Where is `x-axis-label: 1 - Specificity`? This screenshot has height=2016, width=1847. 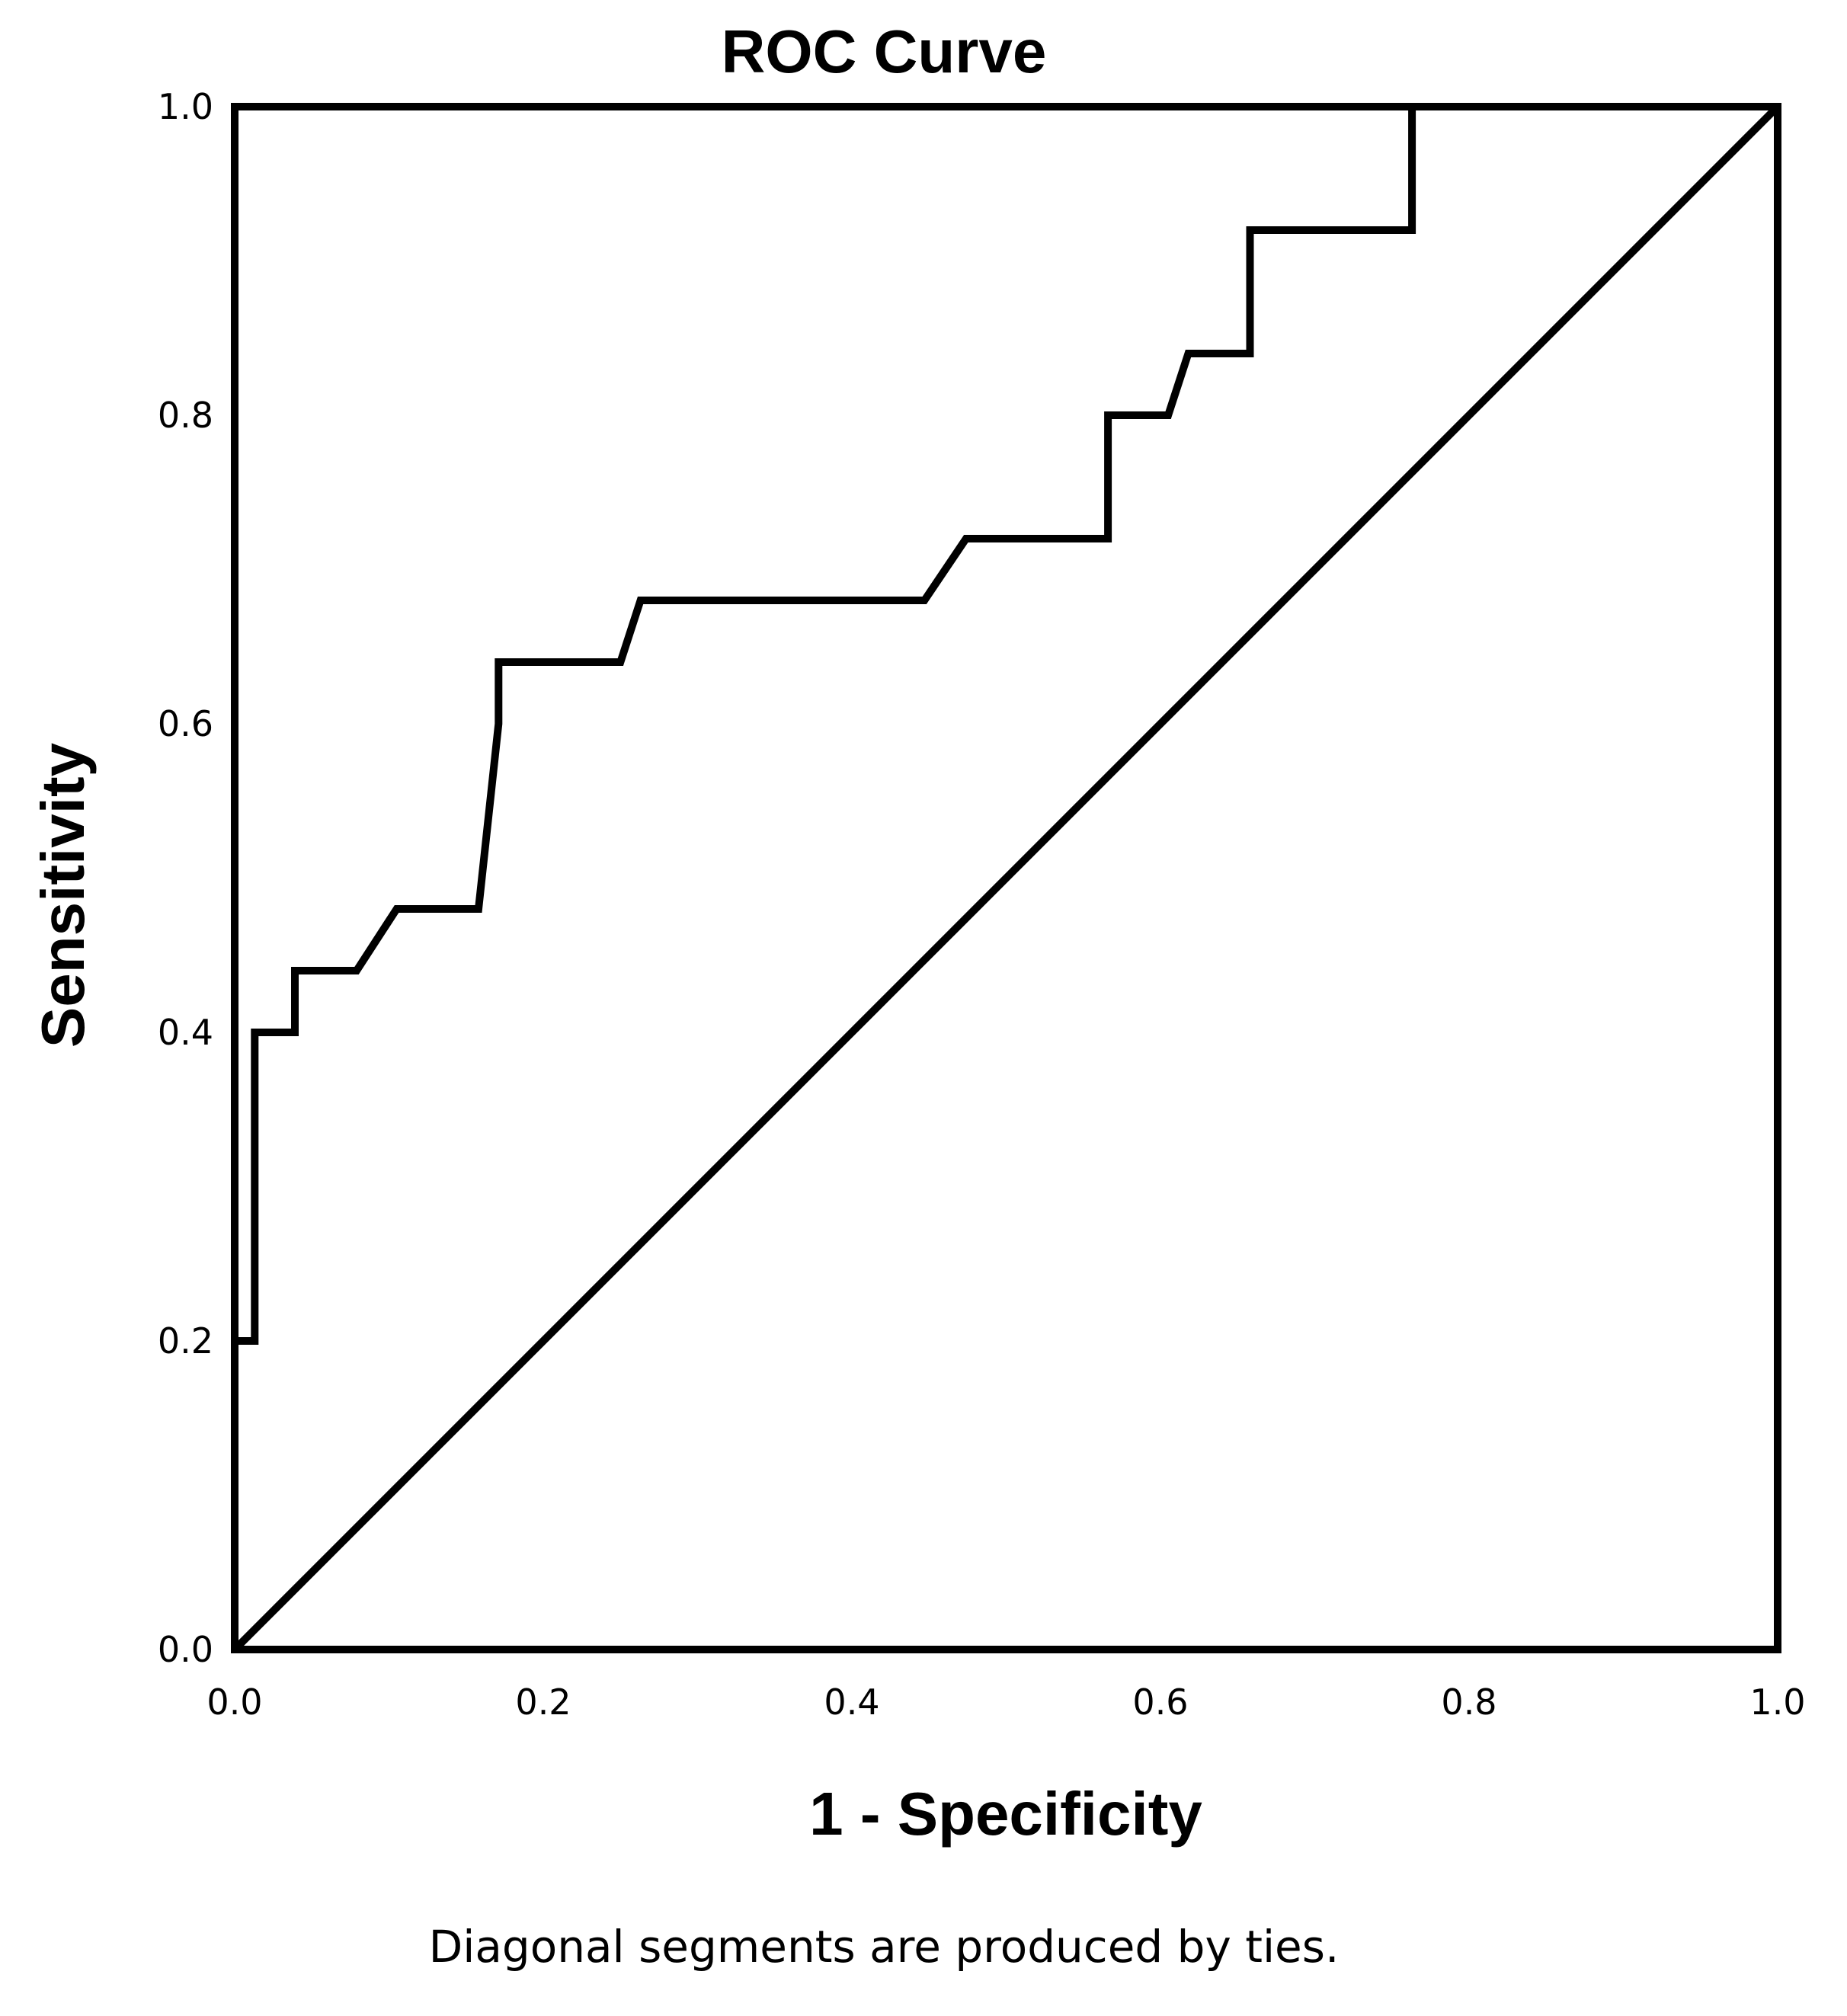 x-axis-label: 1 - Specificity is located at coordinates (1005, 1814).